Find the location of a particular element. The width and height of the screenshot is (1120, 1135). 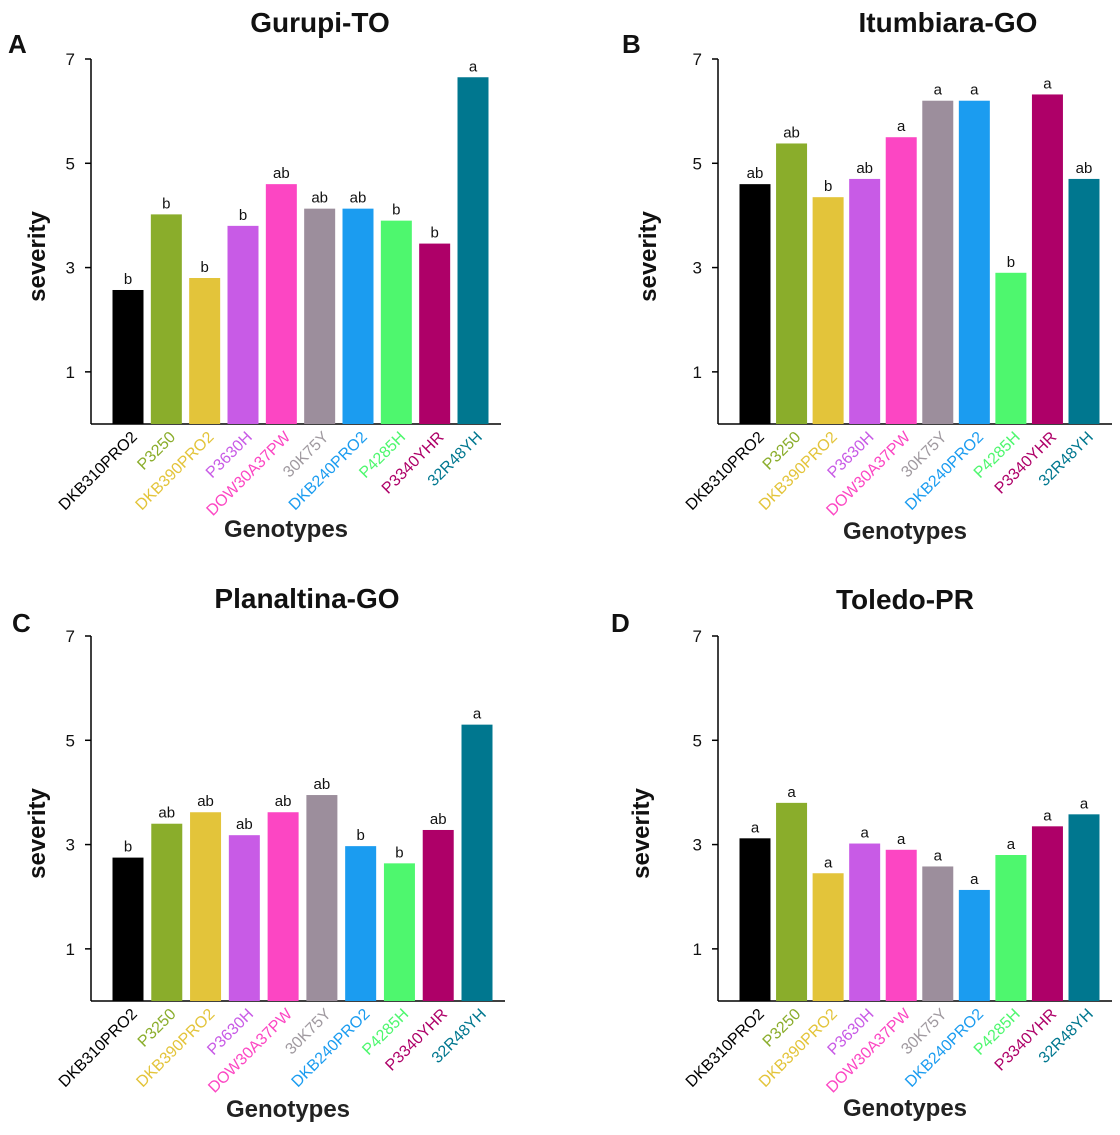

panel-d-y-tick-label: 5 is located at coordinates (697, 740).